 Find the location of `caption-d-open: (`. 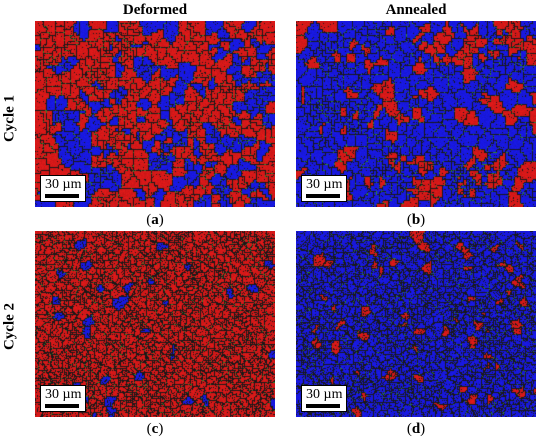

caption-d-open: ( is located at coordinates (409, 429).